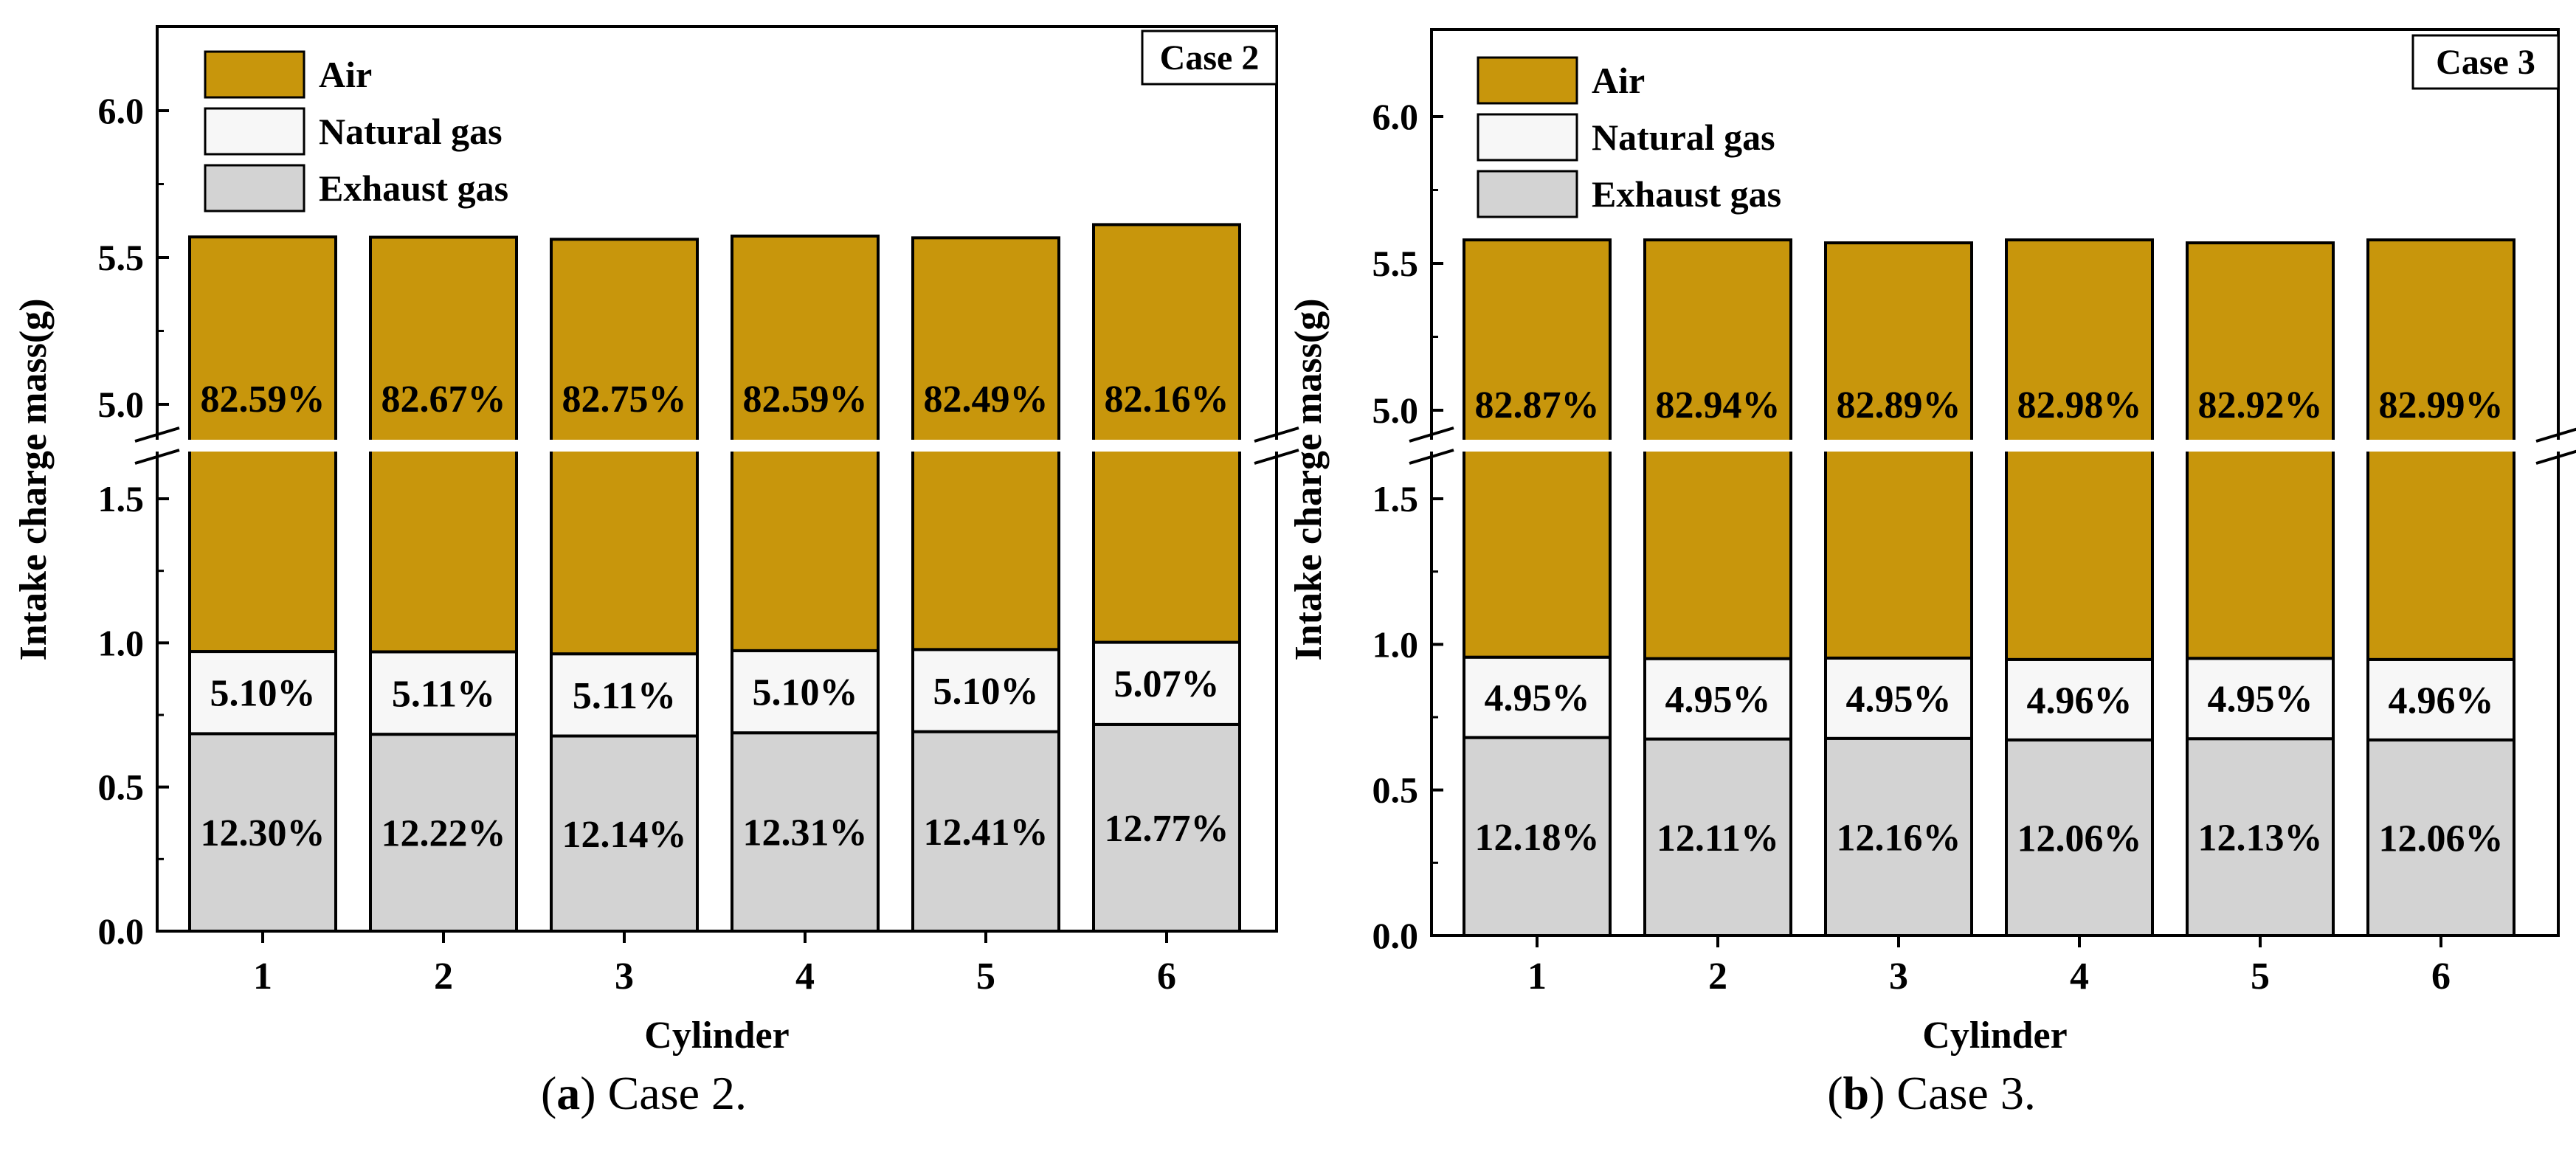  What do you see at coordinates (624, 835) in the screenshot?
I see `data-label-a-exhaust-gas-3: 12.14%` at bounding box center [624, 835].